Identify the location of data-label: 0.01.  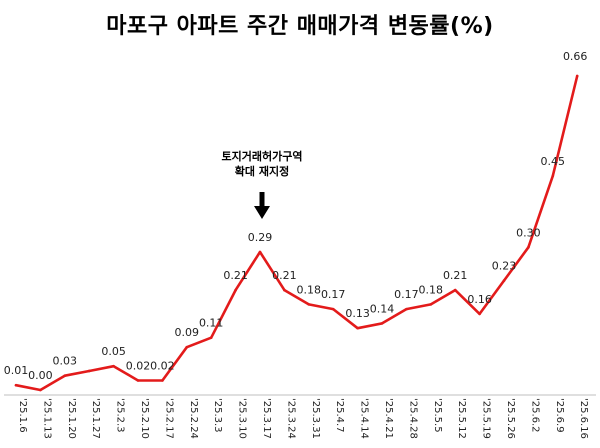
(16, 370).